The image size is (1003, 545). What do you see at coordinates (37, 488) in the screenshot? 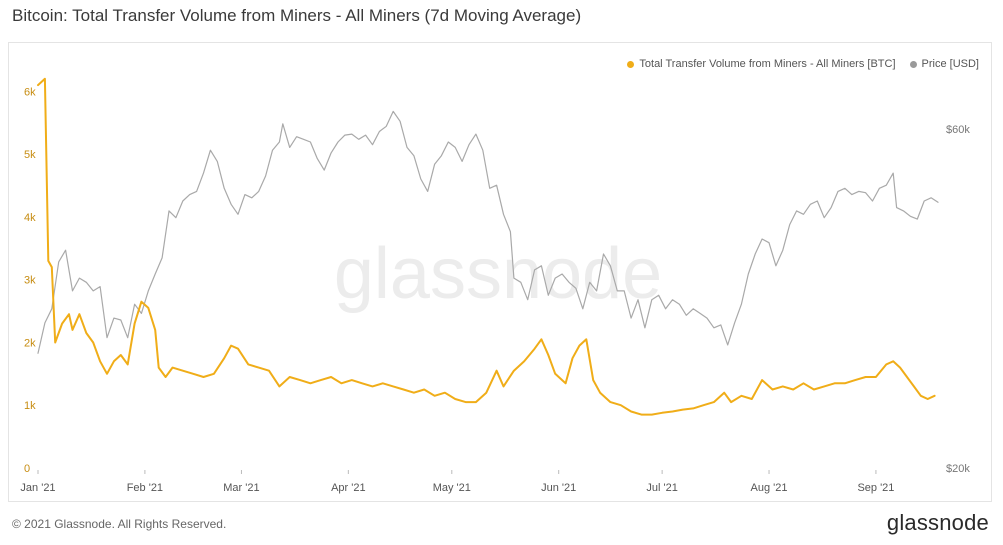
I see `x-tick-label: Jan '21` at bounding box center [37, 488].